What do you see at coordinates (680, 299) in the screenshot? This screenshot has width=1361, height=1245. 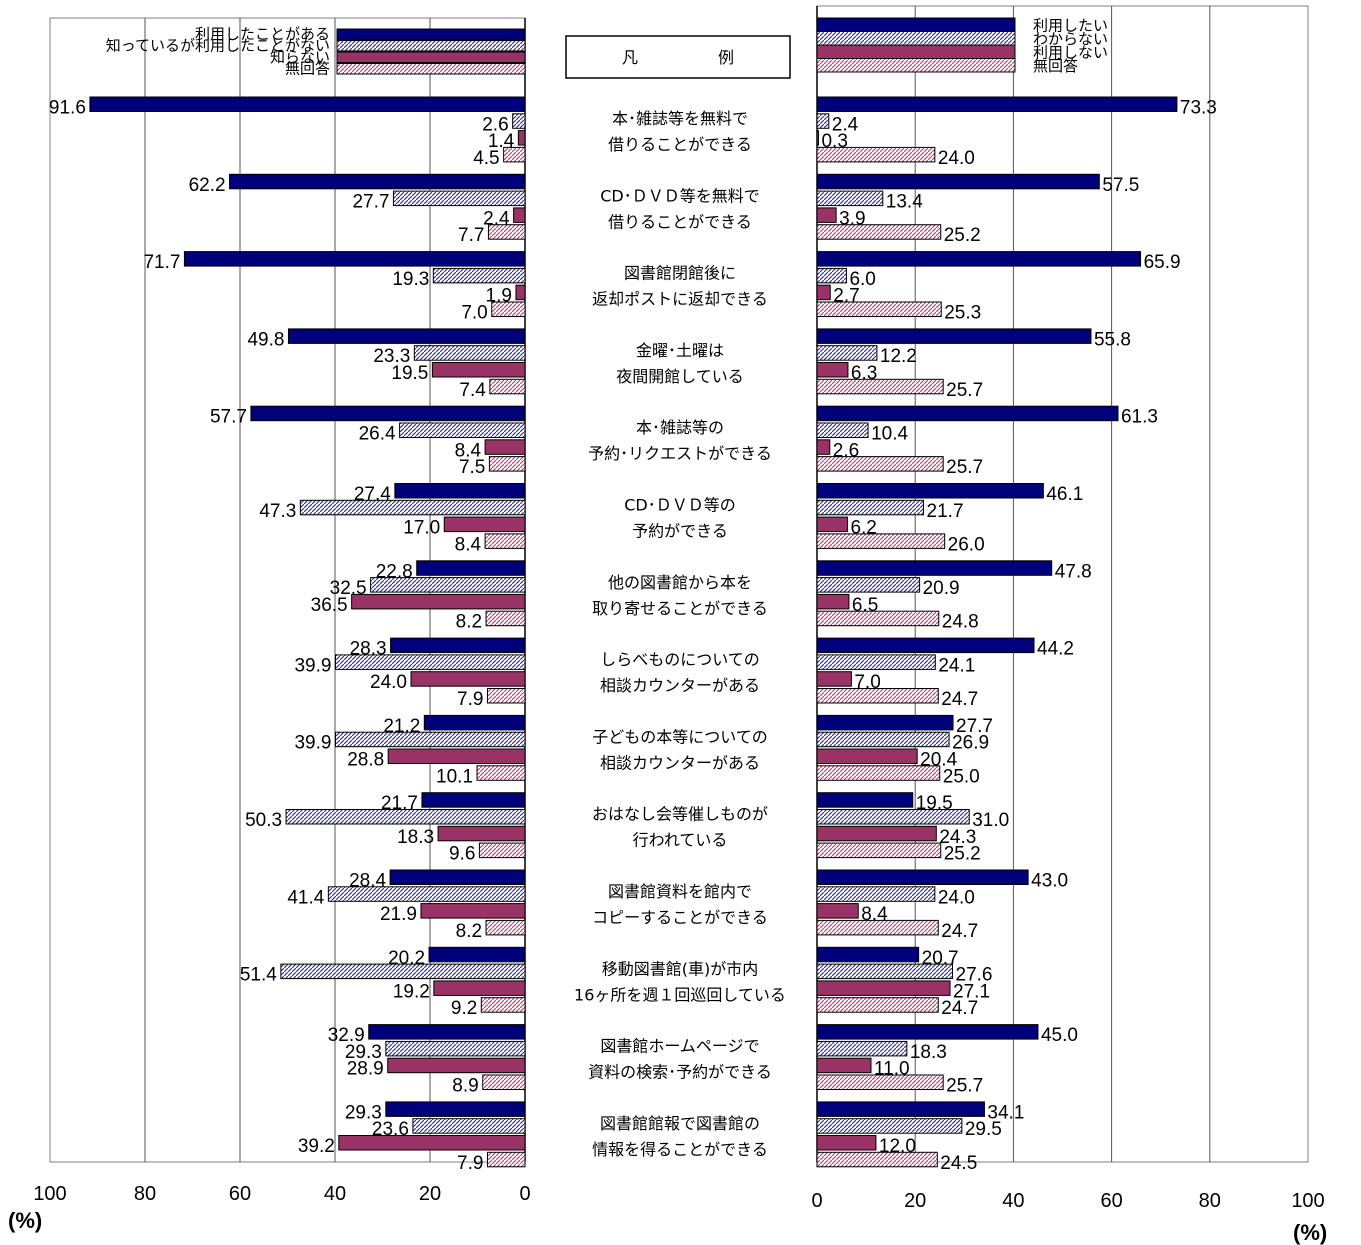 I see `category-label-line2: 返却ポストに返却できる` at bounding box center [680, 299].